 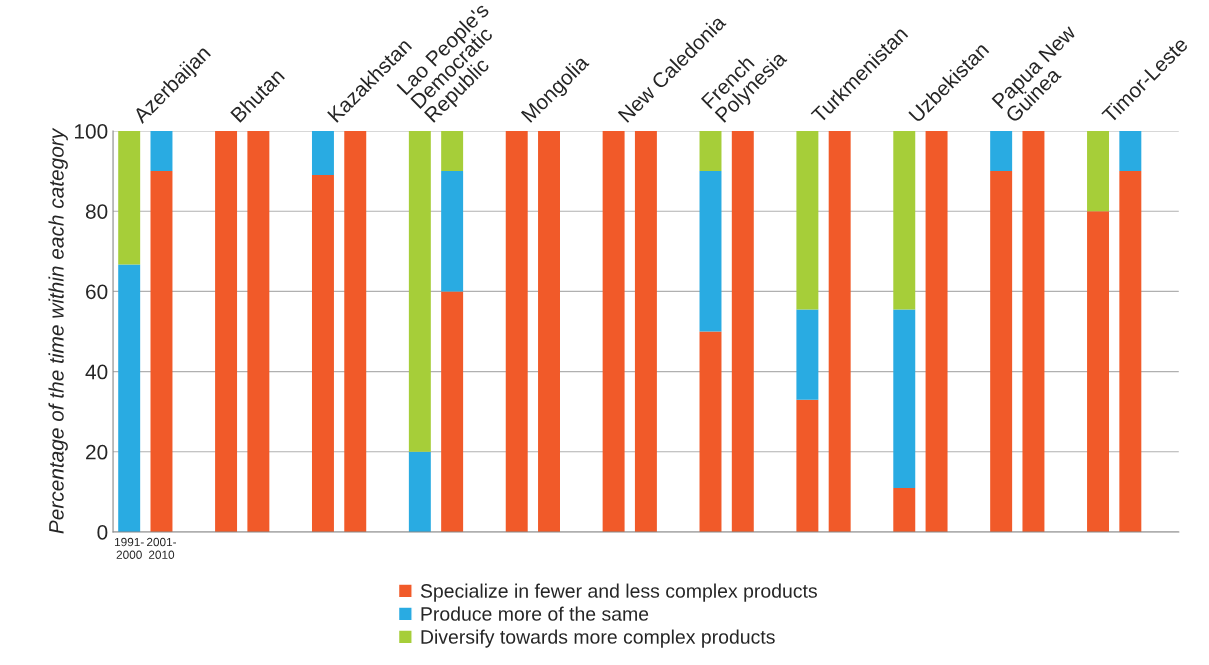 What do you see at coordinates (97, 292) in the screenshot?
I see `y-tick-label: 60` at bounding box center [97, 292].